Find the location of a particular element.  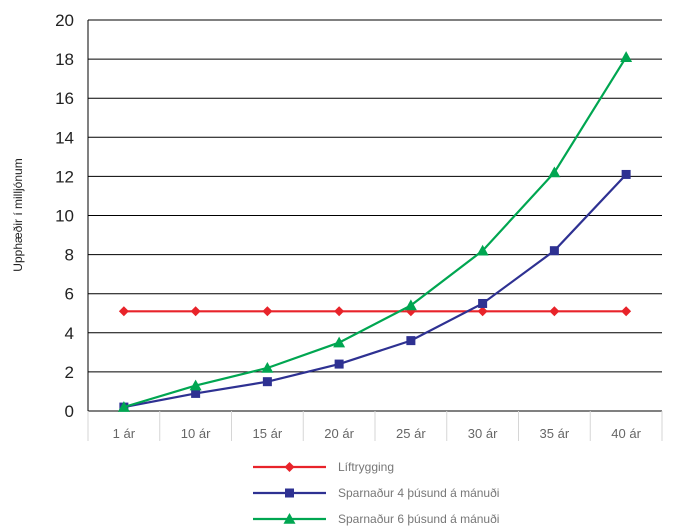

x-tick-labels: 1 ár 10 ár 15 ár 20 ár 25 ár 30 ár 35 ár 40 ár is located at coordinates (377, 433).